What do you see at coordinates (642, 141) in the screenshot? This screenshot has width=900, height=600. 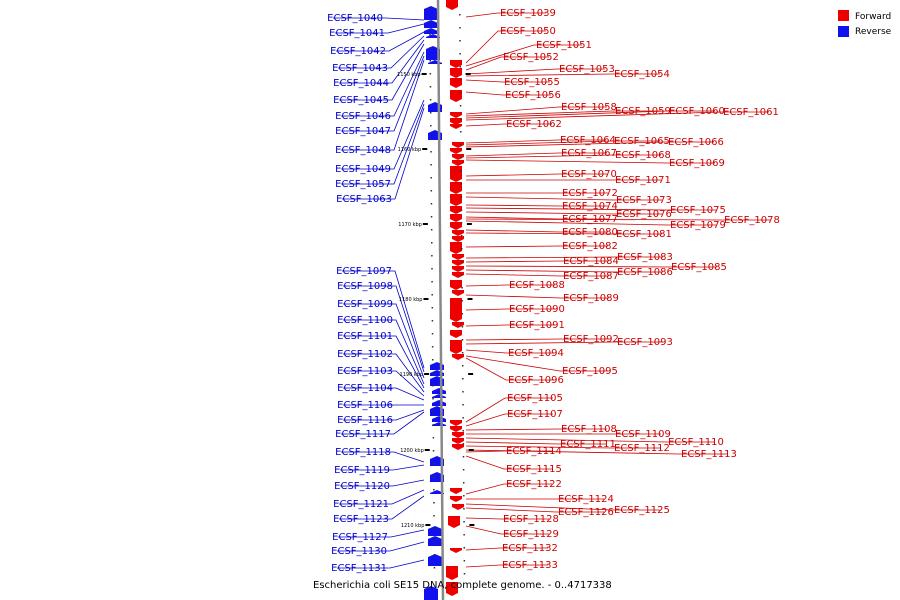 I see `forward-gene-label: ECSF_1065` at bounding box center [642, 141].